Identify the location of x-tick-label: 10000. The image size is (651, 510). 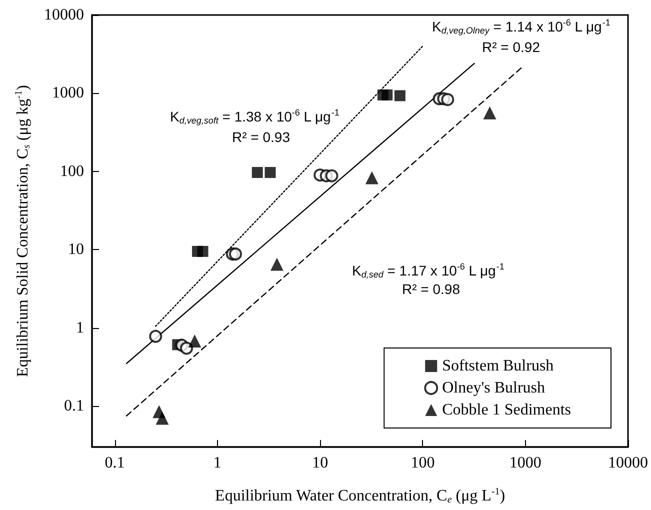
(628, 463).